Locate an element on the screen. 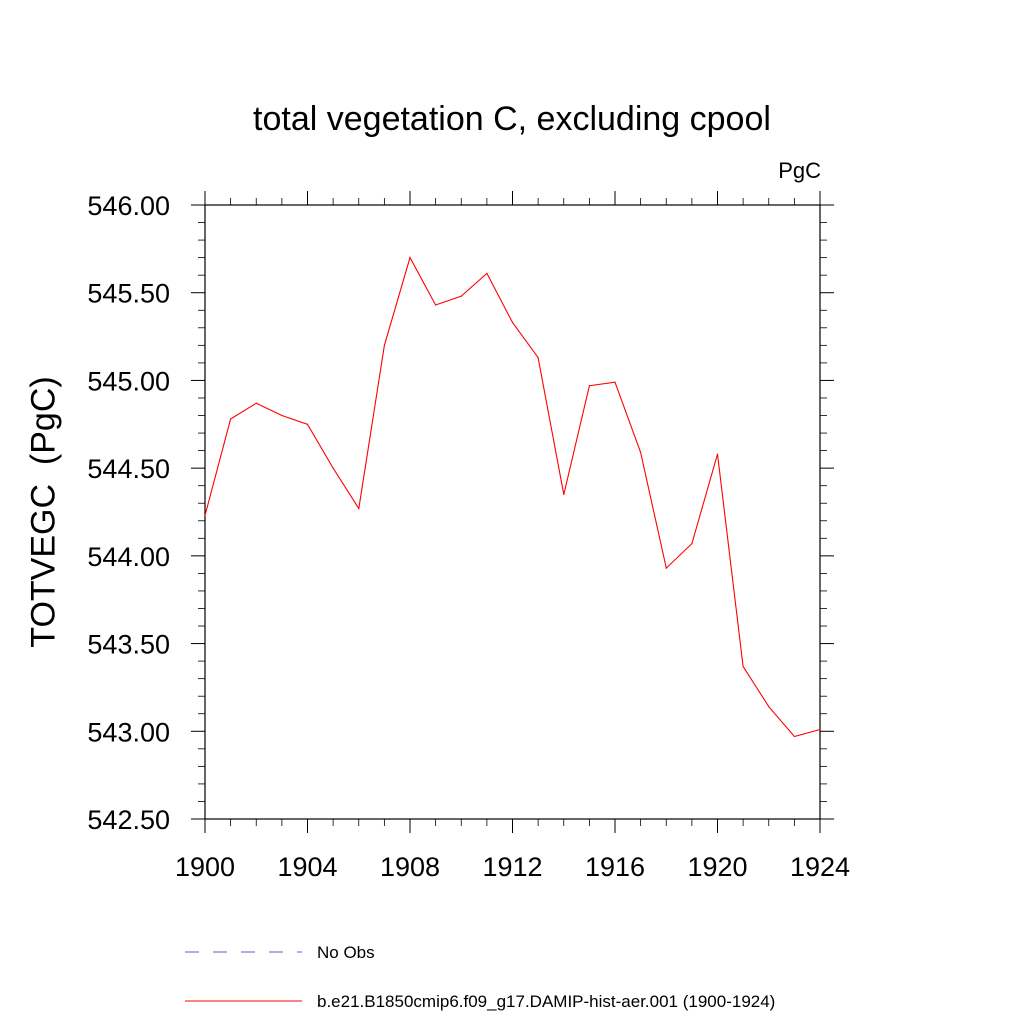 The height and width of the screenshot is (1024, 1024). x-tick-label: 1916 is located at coordinates (615, 867).